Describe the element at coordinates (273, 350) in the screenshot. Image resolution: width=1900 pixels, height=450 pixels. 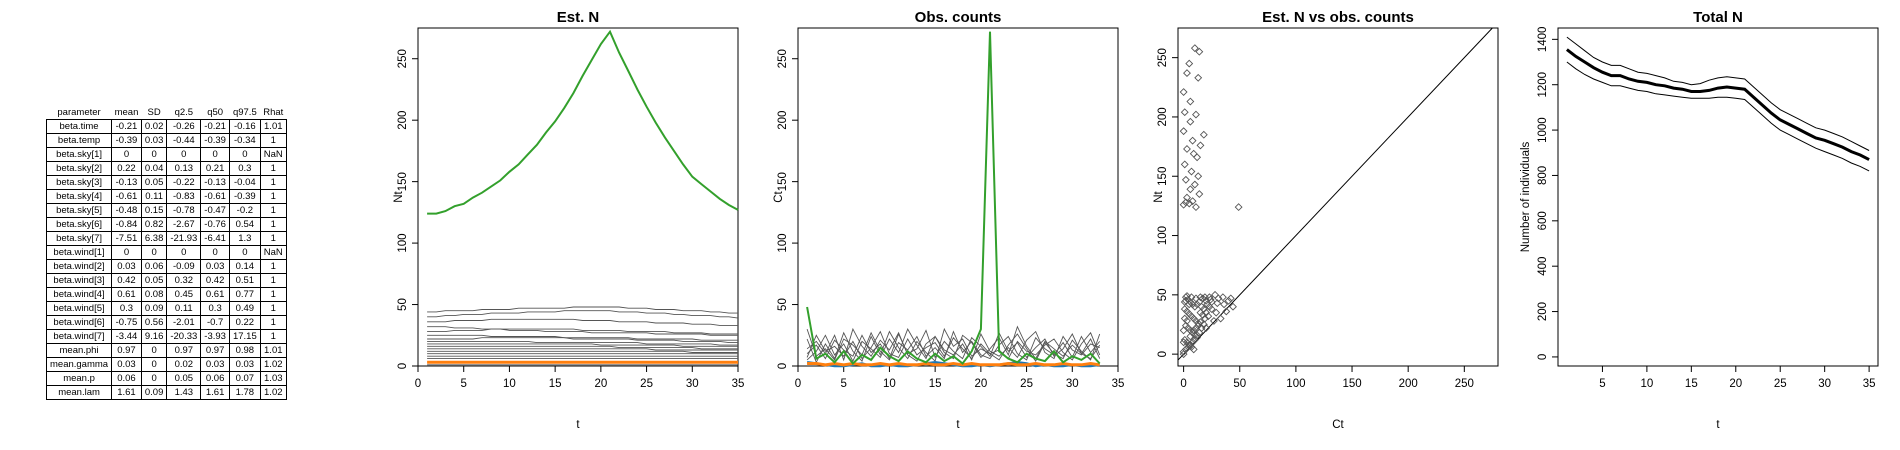
I see `table-cell: 1.01` at that location.